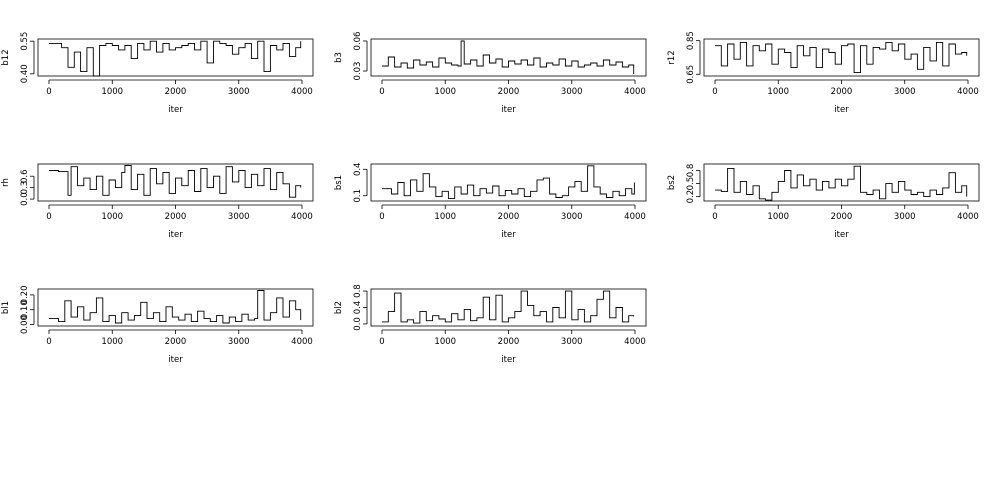  What do you see at coordinates (25, 324) in the screenshot?
I see `y-tick-label: 0.00` at bounding box center [25, 324].